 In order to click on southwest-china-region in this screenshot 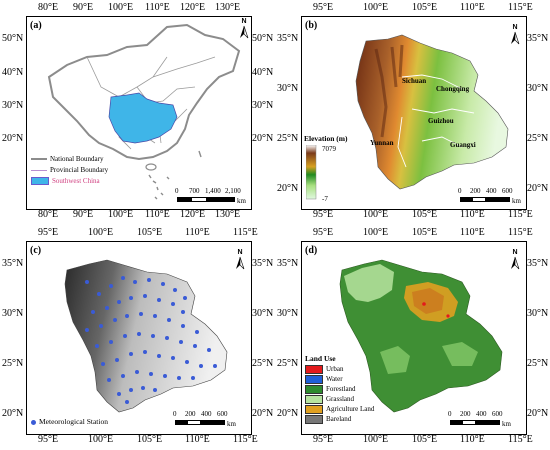, I will do `click(143, 118)`.